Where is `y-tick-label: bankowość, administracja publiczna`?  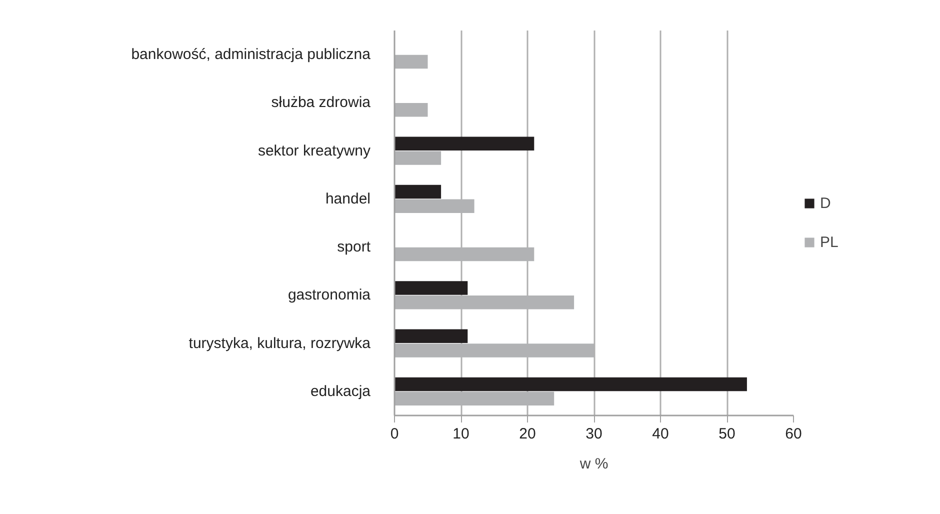 y-tick-label: bankowość, administracja publiczna is located at coordinates (251, 55).